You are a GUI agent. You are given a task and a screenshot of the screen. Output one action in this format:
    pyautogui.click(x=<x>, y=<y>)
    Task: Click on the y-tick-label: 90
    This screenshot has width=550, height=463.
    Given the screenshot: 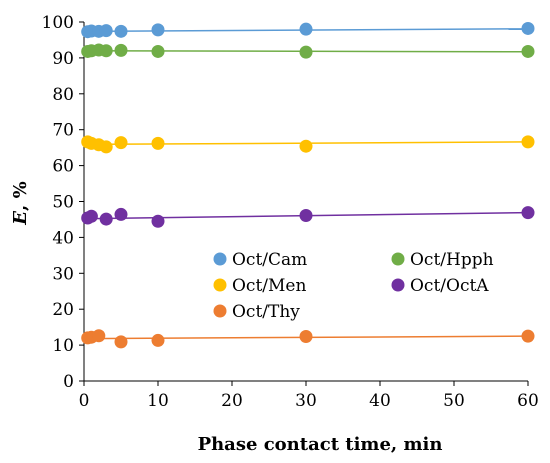 What is the action you would take?
    pyautogui.click(x=63, y=59)
    